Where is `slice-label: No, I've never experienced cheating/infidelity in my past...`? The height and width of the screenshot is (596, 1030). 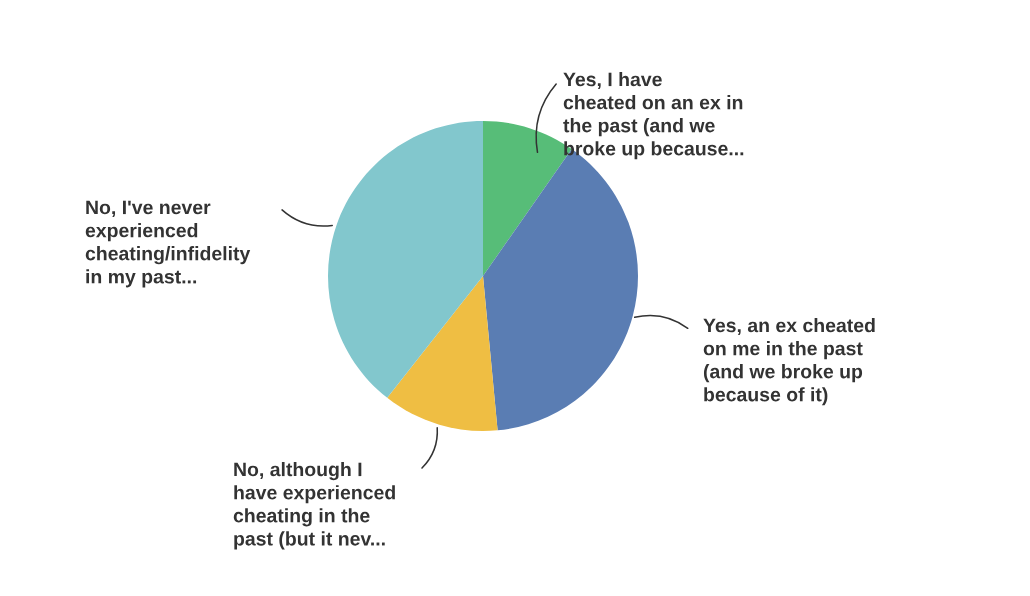 slice-label: No, I've never experienced cheating/infidelity in my past... is located at coordinates (168, 244).